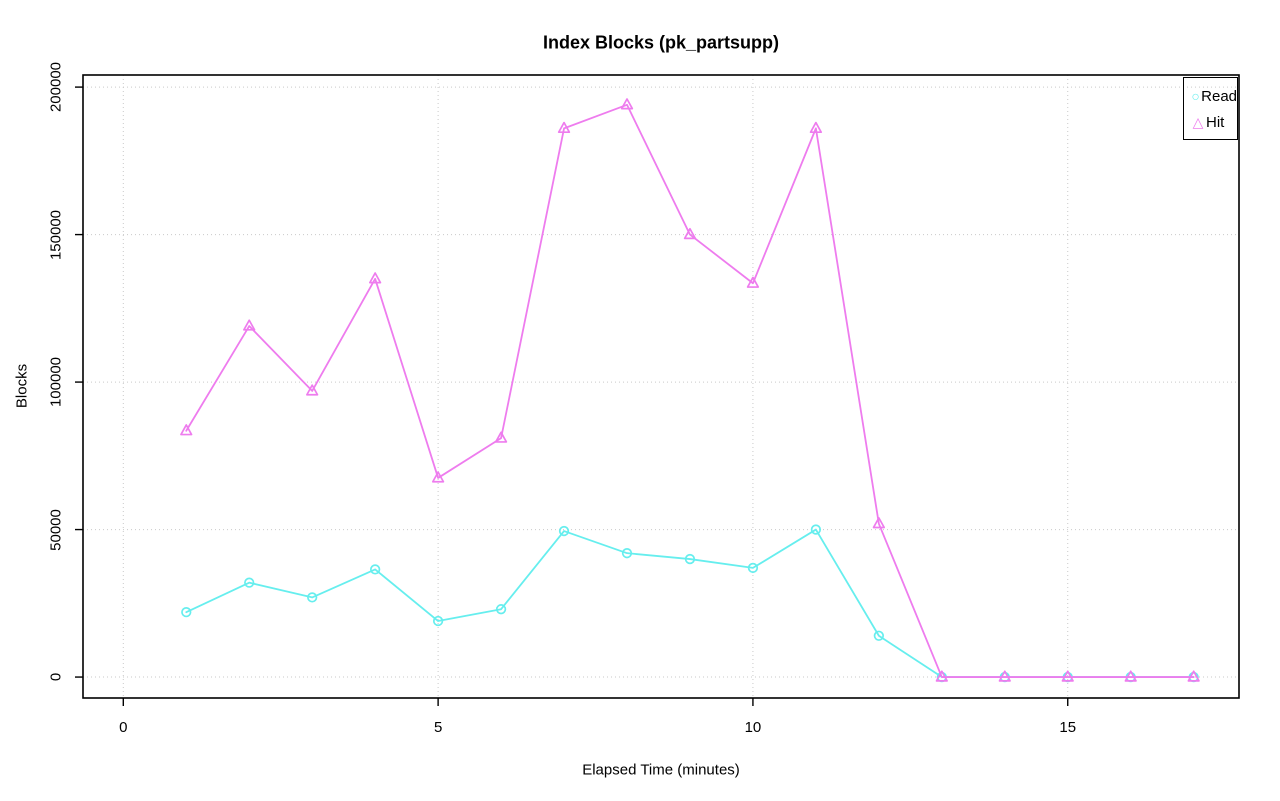 The width and height of the screenshot is (1280, 801). What do you see at coordinates (1198, 122) in the screenshot?
I see `triangle-marker-icon: △` at bounding box center [1198, 122].